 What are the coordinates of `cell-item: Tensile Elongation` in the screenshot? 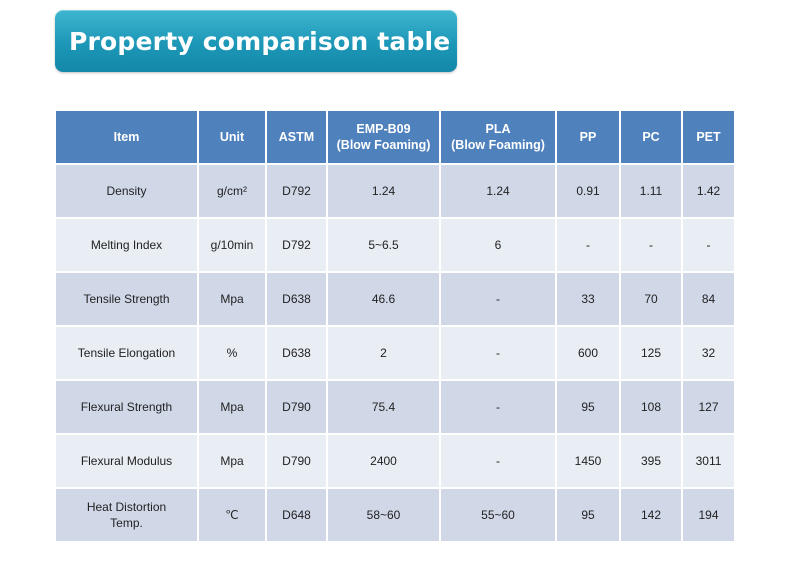 It's located at (126, 353).